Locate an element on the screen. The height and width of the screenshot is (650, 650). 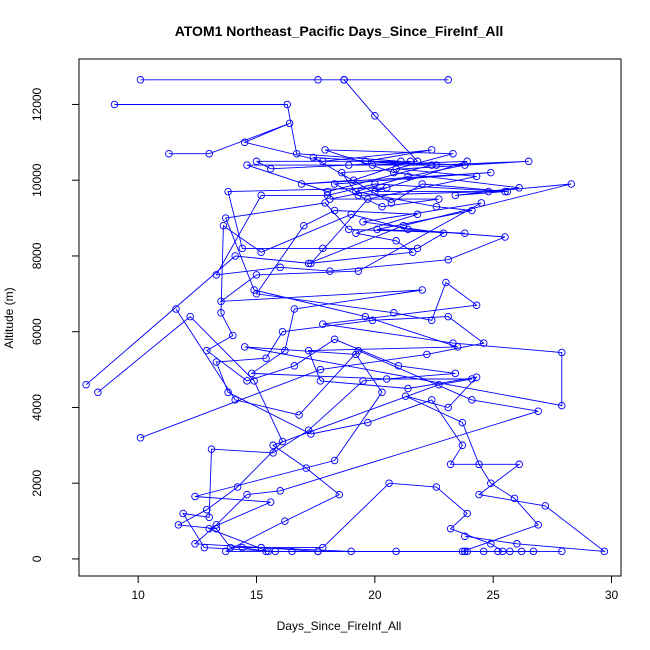
y-tick-label: 0 is located at coordinates (37, 558).